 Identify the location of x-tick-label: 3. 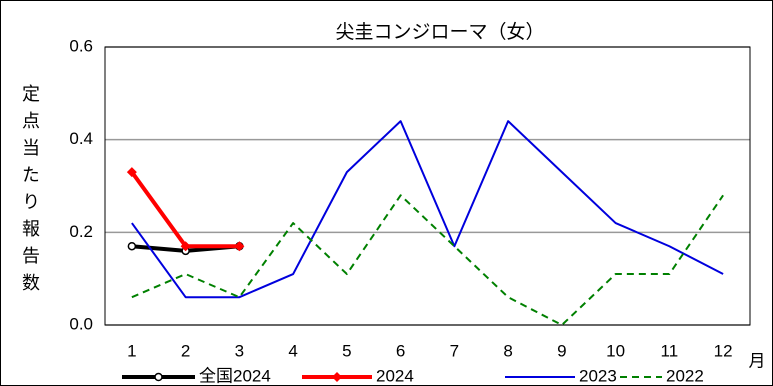
(239, 350).